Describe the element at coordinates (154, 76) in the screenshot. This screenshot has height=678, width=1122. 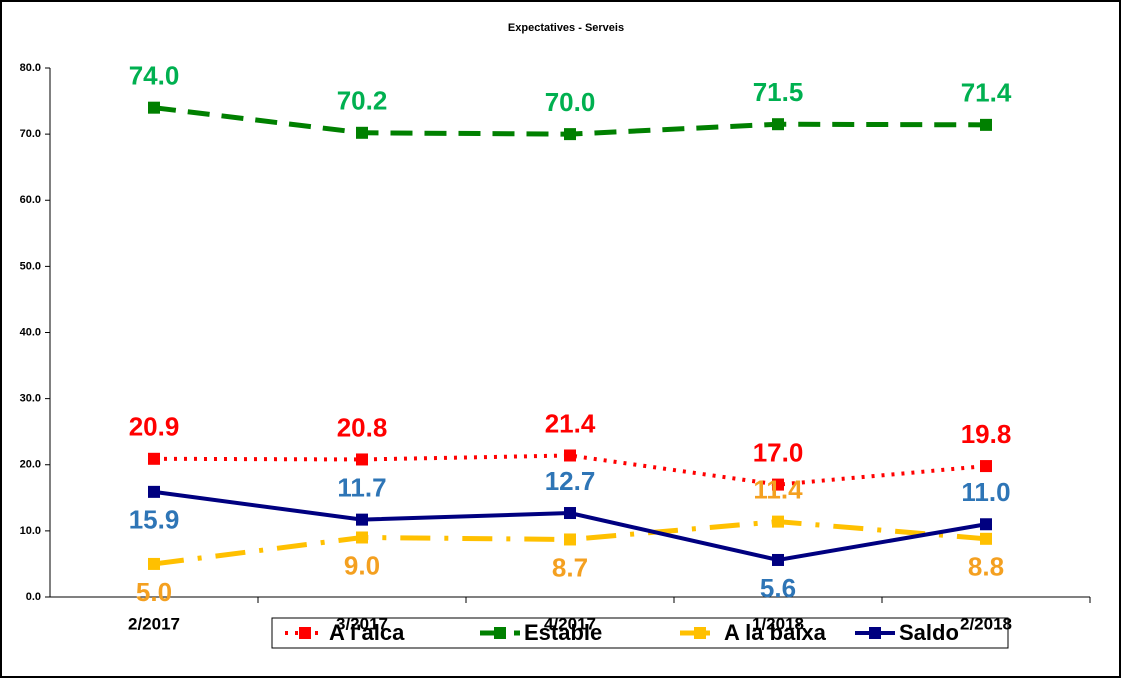
I see `value-label: 74.0` at that location.